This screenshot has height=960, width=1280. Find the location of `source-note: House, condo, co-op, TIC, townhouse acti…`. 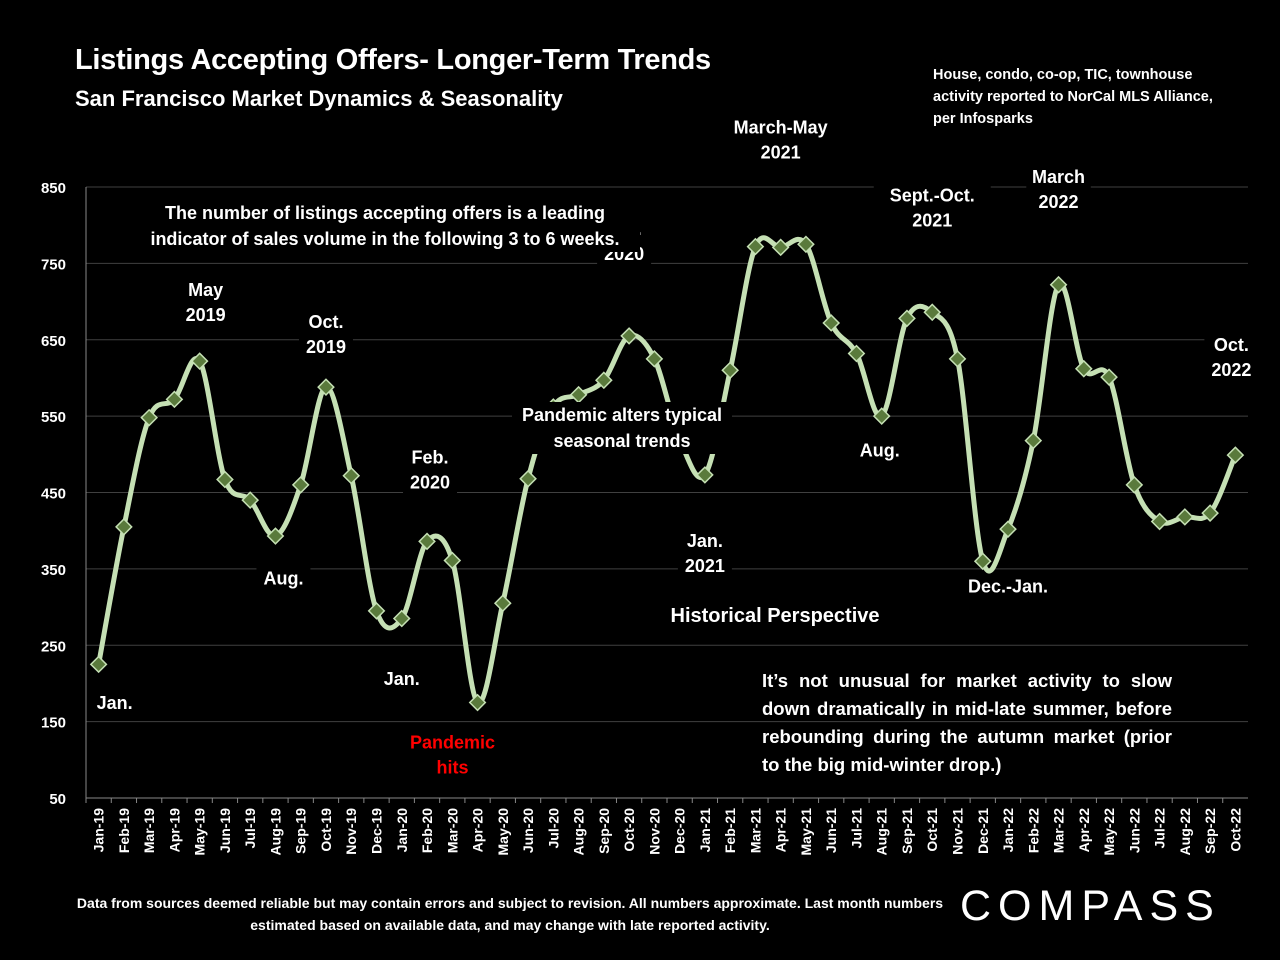

source-note: House, condo, co-op, TIC, townhouse acti… is located at coordinates (1073, 97).